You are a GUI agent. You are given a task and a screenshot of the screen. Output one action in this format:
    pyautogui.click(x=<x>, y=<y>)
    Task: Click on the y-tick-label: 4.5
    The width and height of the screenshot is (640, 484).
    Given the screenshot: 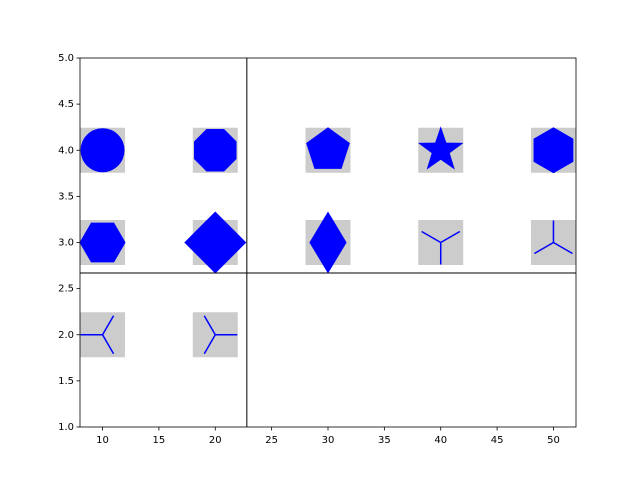 What is the action you would take?
    pyautogui.click(x=66, y=104)
    